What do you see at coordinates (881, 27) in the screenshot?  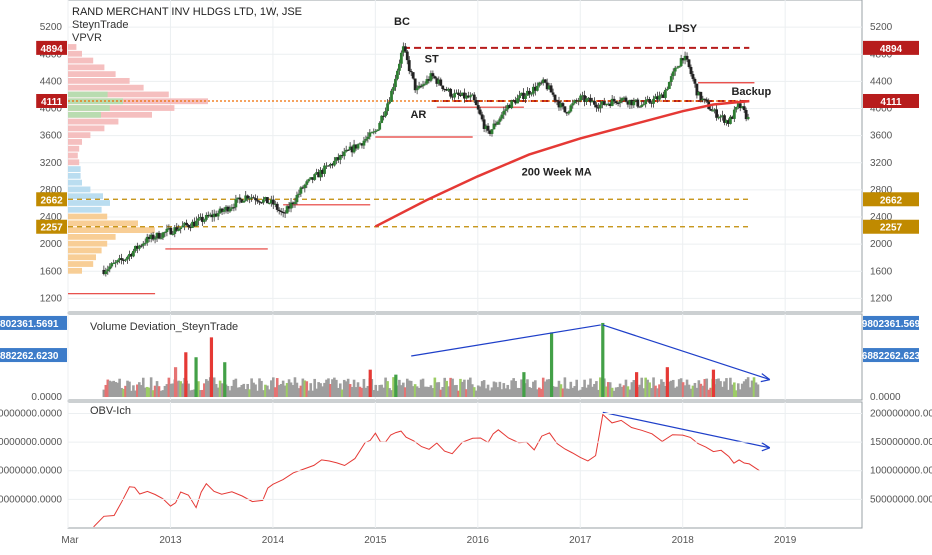 I see `price-axis-tick-right: 5200` at bounding box center [881, 27].